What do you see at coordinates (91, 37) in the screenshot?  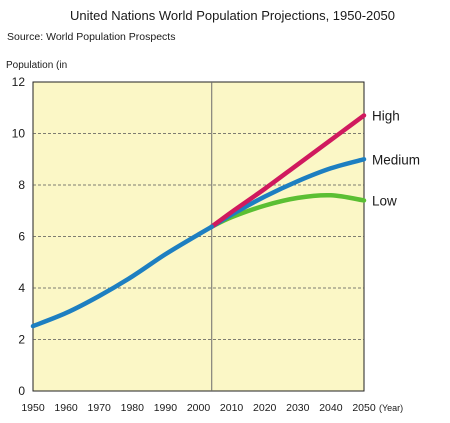 I see `chart-source: Source: World Population Prospects` at bounding box center [91, 37].